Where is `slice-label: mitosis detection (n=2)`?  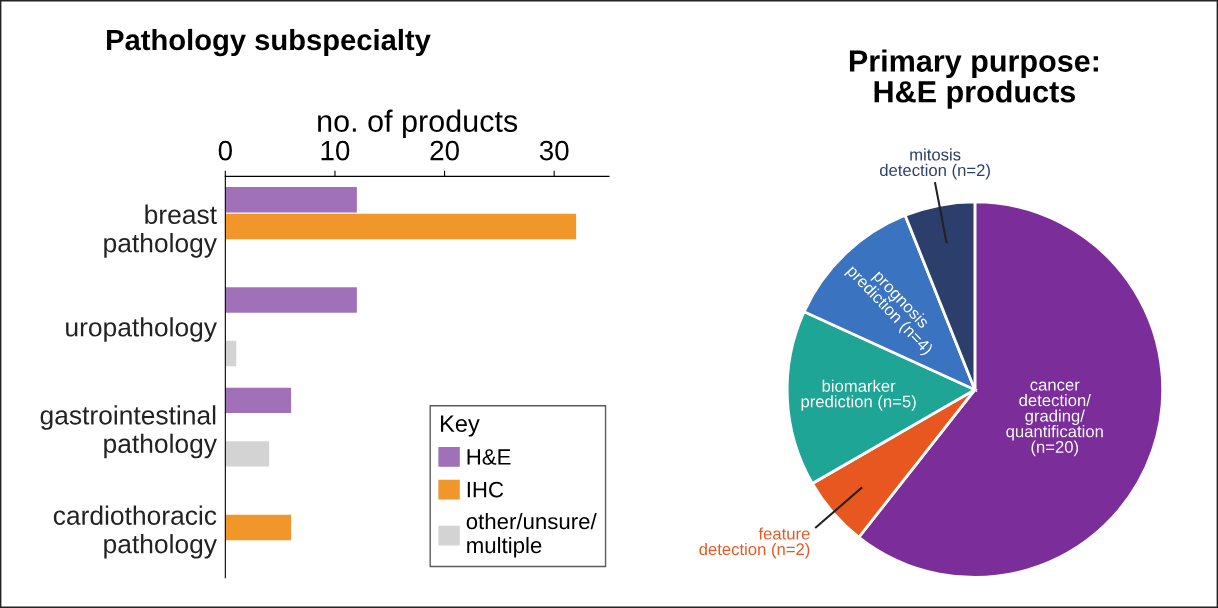
slice-label: mitosis detection (n=2) is located at coordinates (934, 164).